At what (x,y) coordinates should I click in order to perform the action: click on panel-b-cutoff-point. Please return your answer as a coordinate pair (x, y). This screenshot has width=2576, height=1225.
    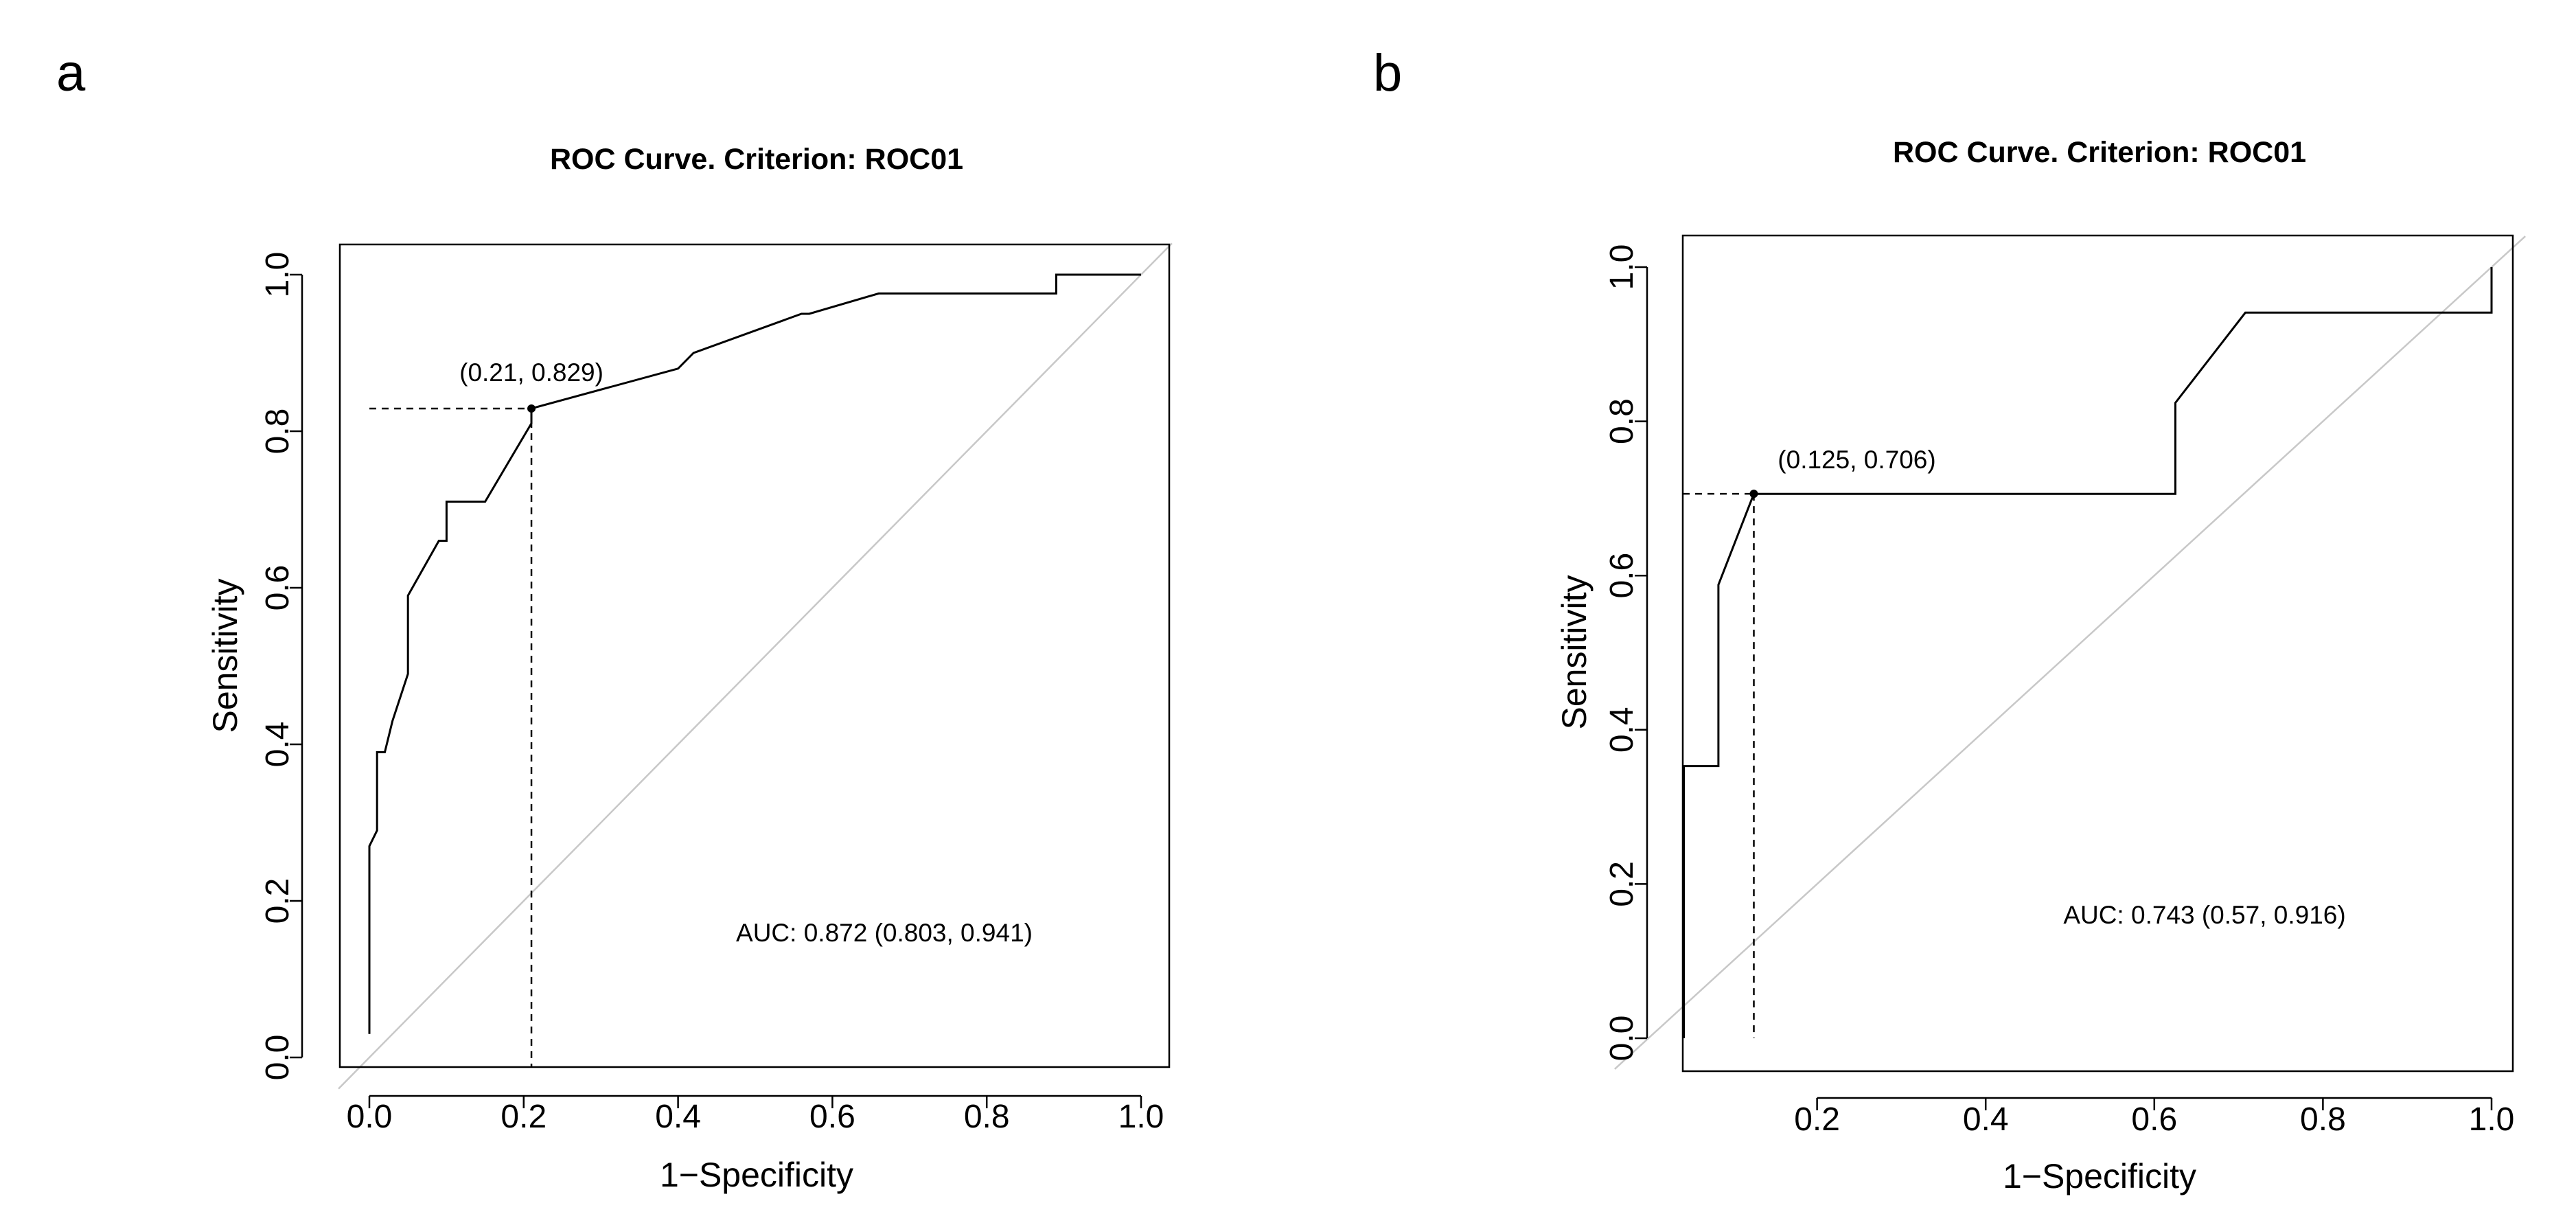
    Looking at the image, I should click on (1753, 494).